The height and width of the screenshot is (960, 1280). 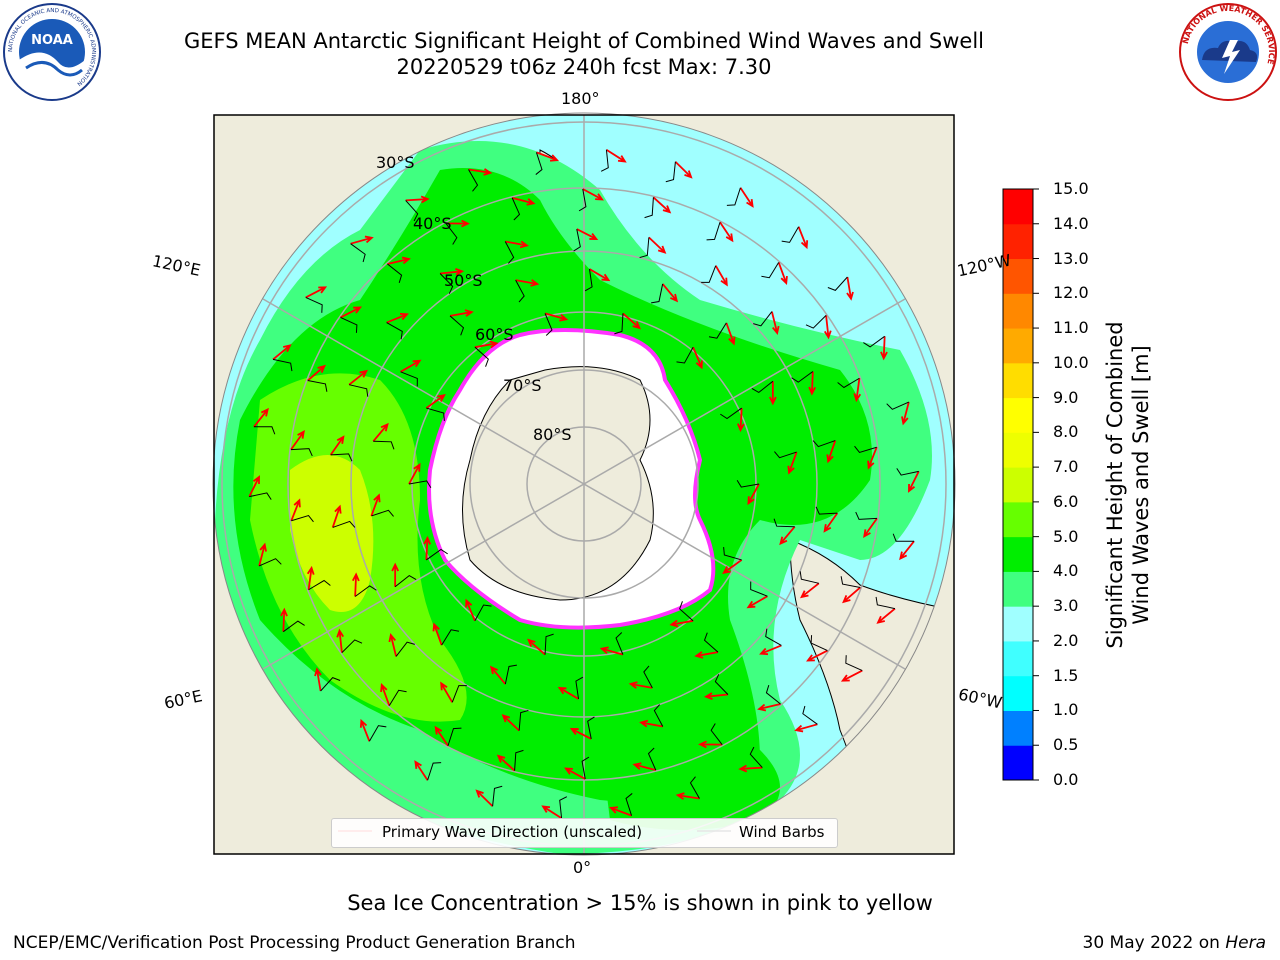 I want to click on colorbar-tick-label: 3.0, so click(x=1066, y=606).